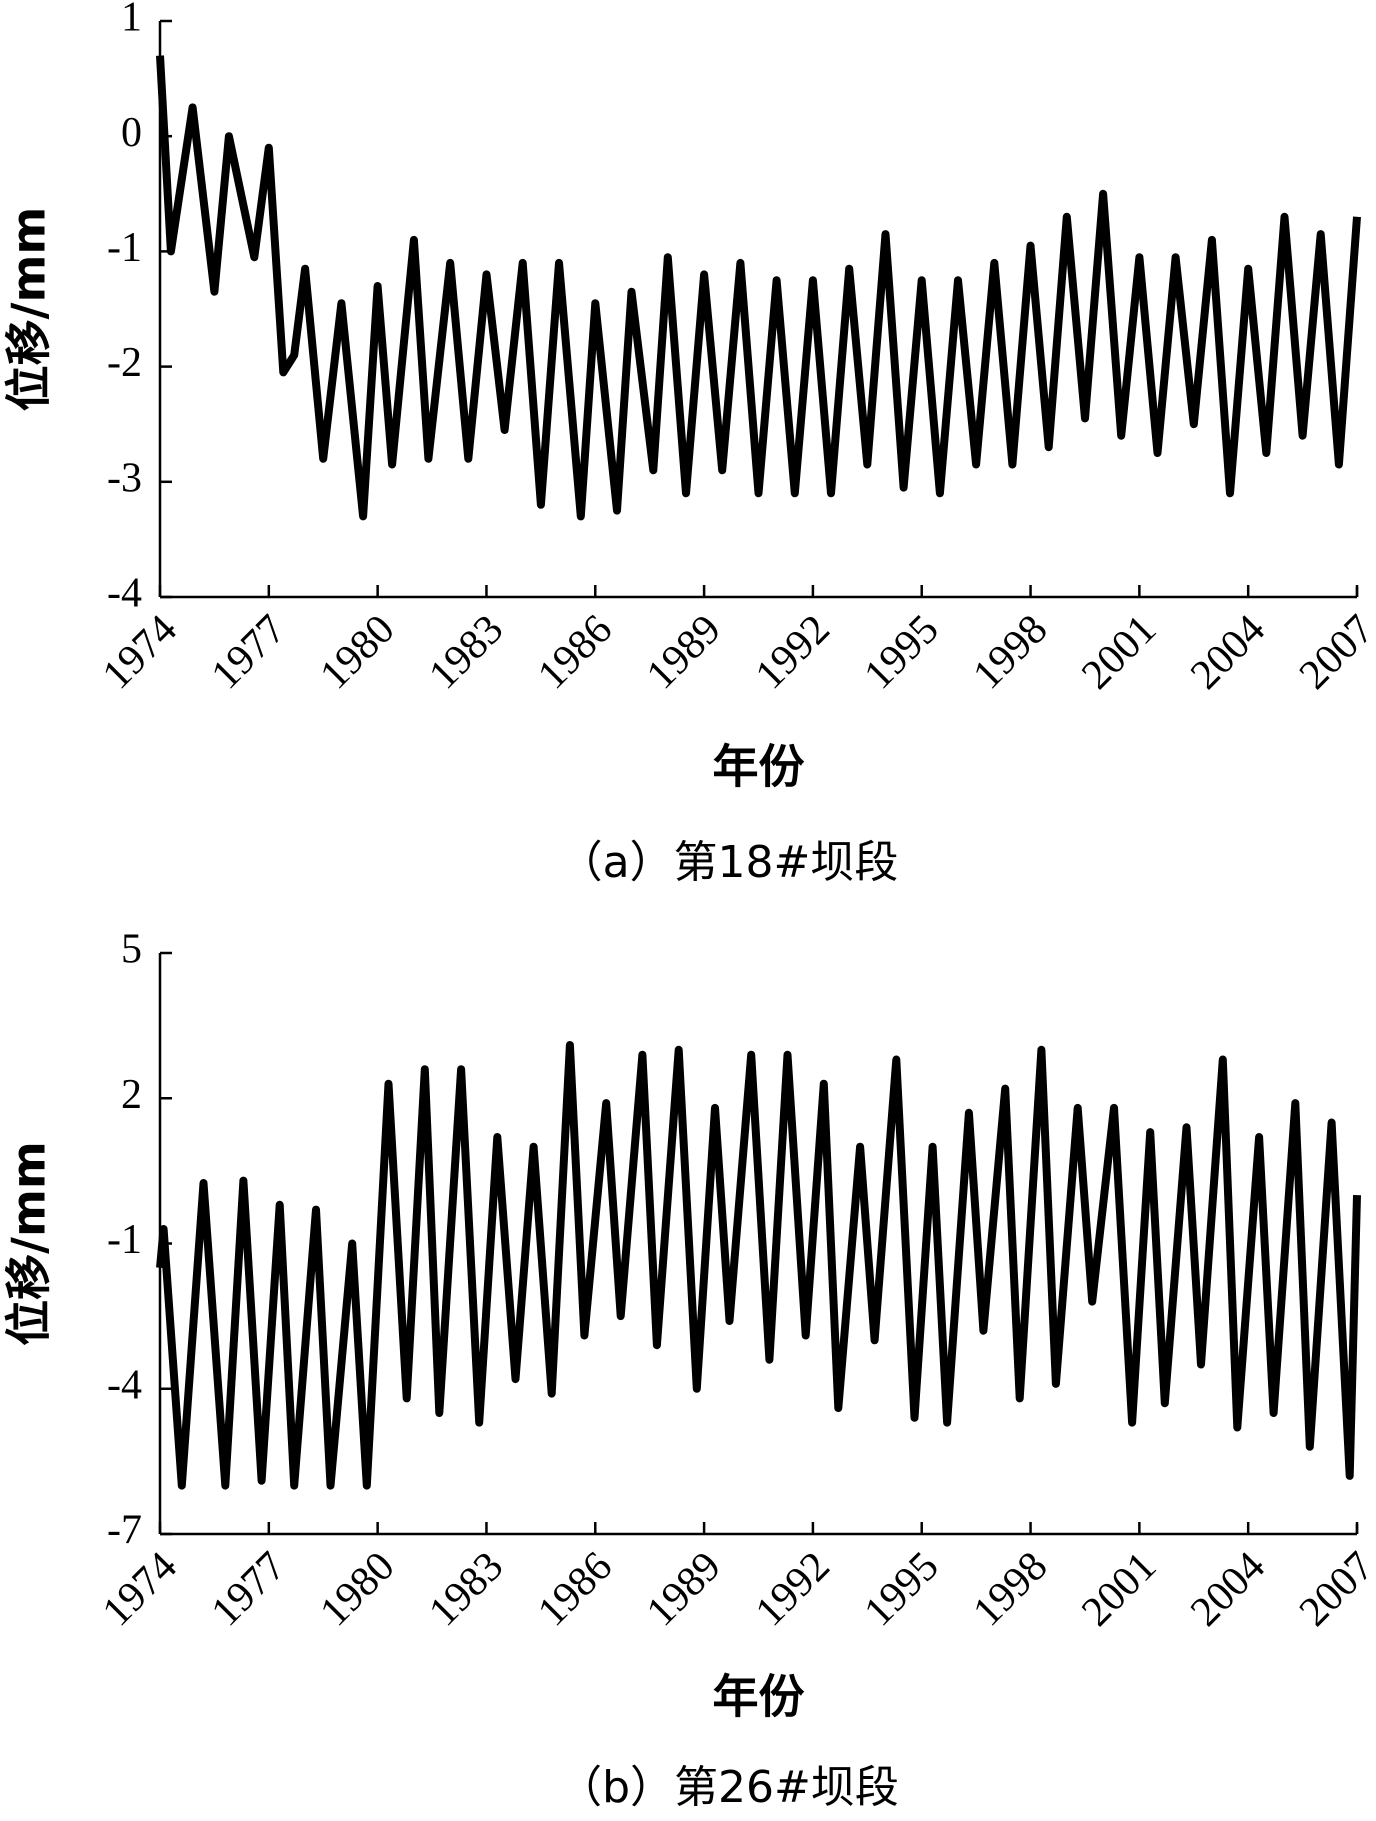 This screenshot has height=1821, width=1376. I want to click on y-tick-label: 1, so click(131, 20).